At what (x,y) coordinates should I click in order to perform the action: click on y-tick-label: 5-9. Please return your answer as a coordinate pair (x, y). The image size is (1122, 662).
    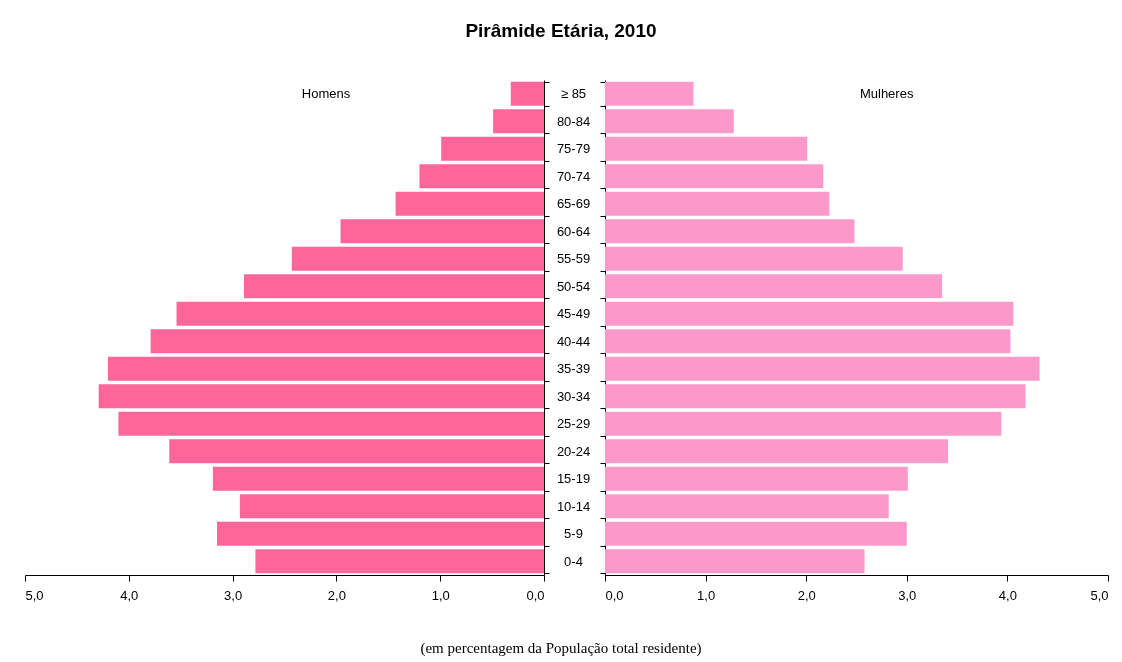
    Looking at the image, I should click on (573, 534).